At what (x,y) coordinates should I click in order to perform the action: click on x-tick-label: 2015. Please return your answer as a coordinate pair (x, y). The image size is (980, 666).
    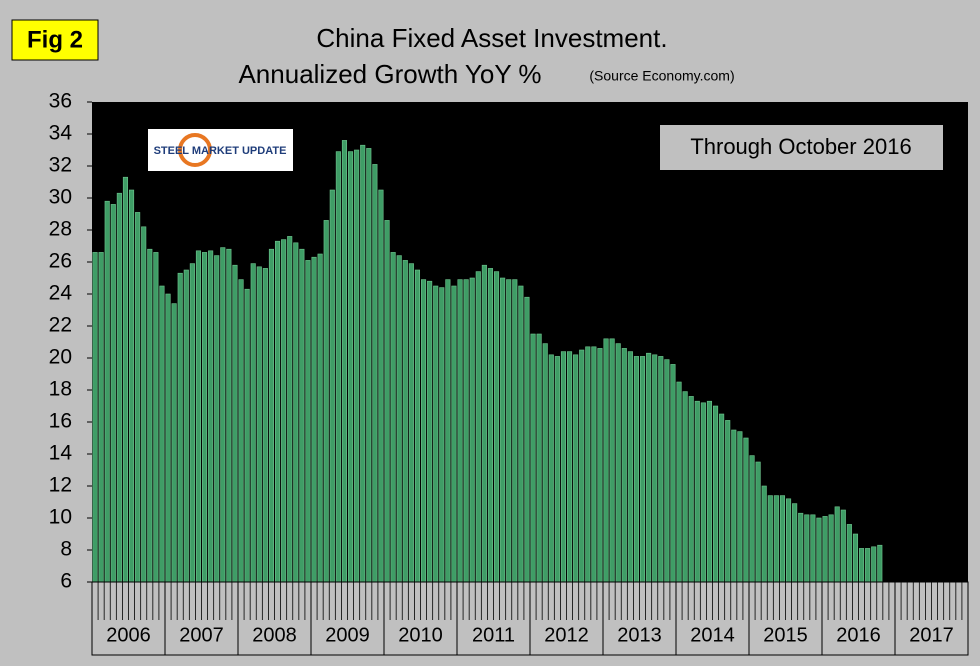
    Looking at the image, I should click on (785, 635).